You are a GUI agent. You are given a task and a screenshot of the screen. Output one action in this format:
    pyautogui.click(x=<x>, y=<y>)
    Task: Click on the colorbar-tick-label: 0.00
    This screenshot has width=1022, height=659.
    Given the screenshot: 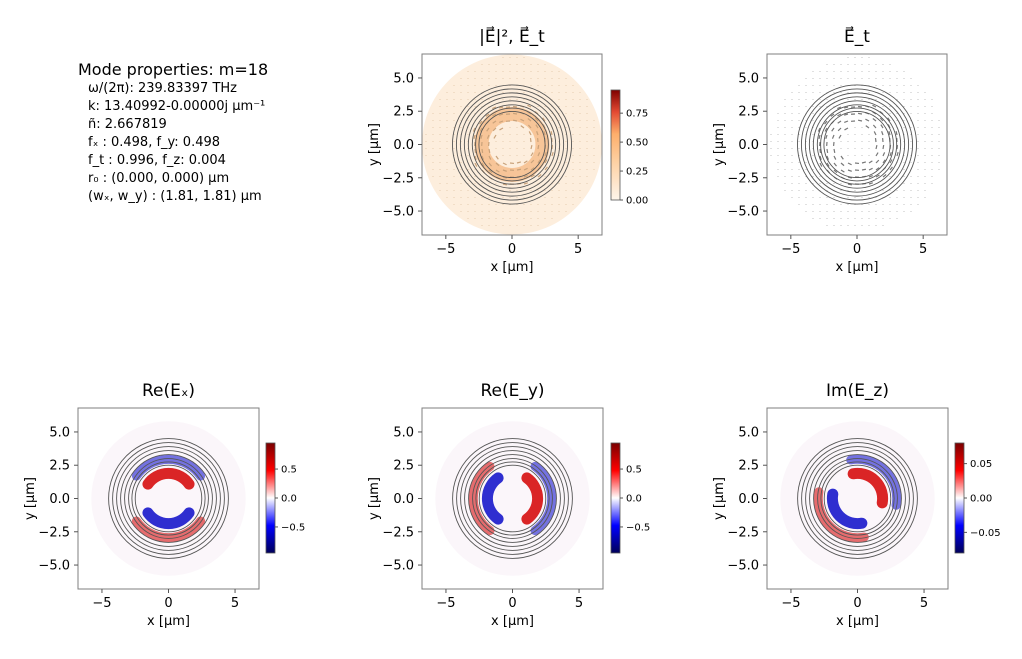 What is the action you would take?
    pyautogui.click(x=981, y=499)
    